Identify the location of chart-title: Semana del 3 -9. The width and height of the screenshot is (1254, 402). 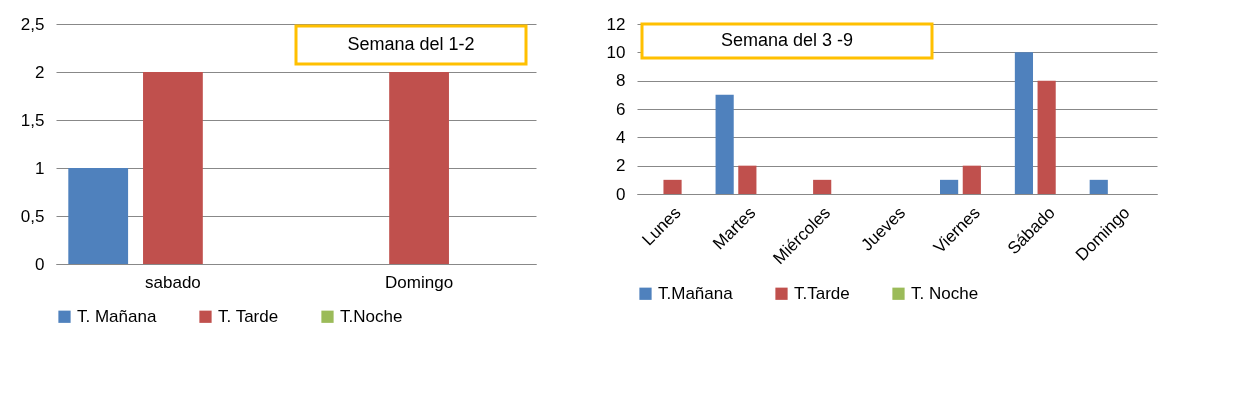
(787, 40).